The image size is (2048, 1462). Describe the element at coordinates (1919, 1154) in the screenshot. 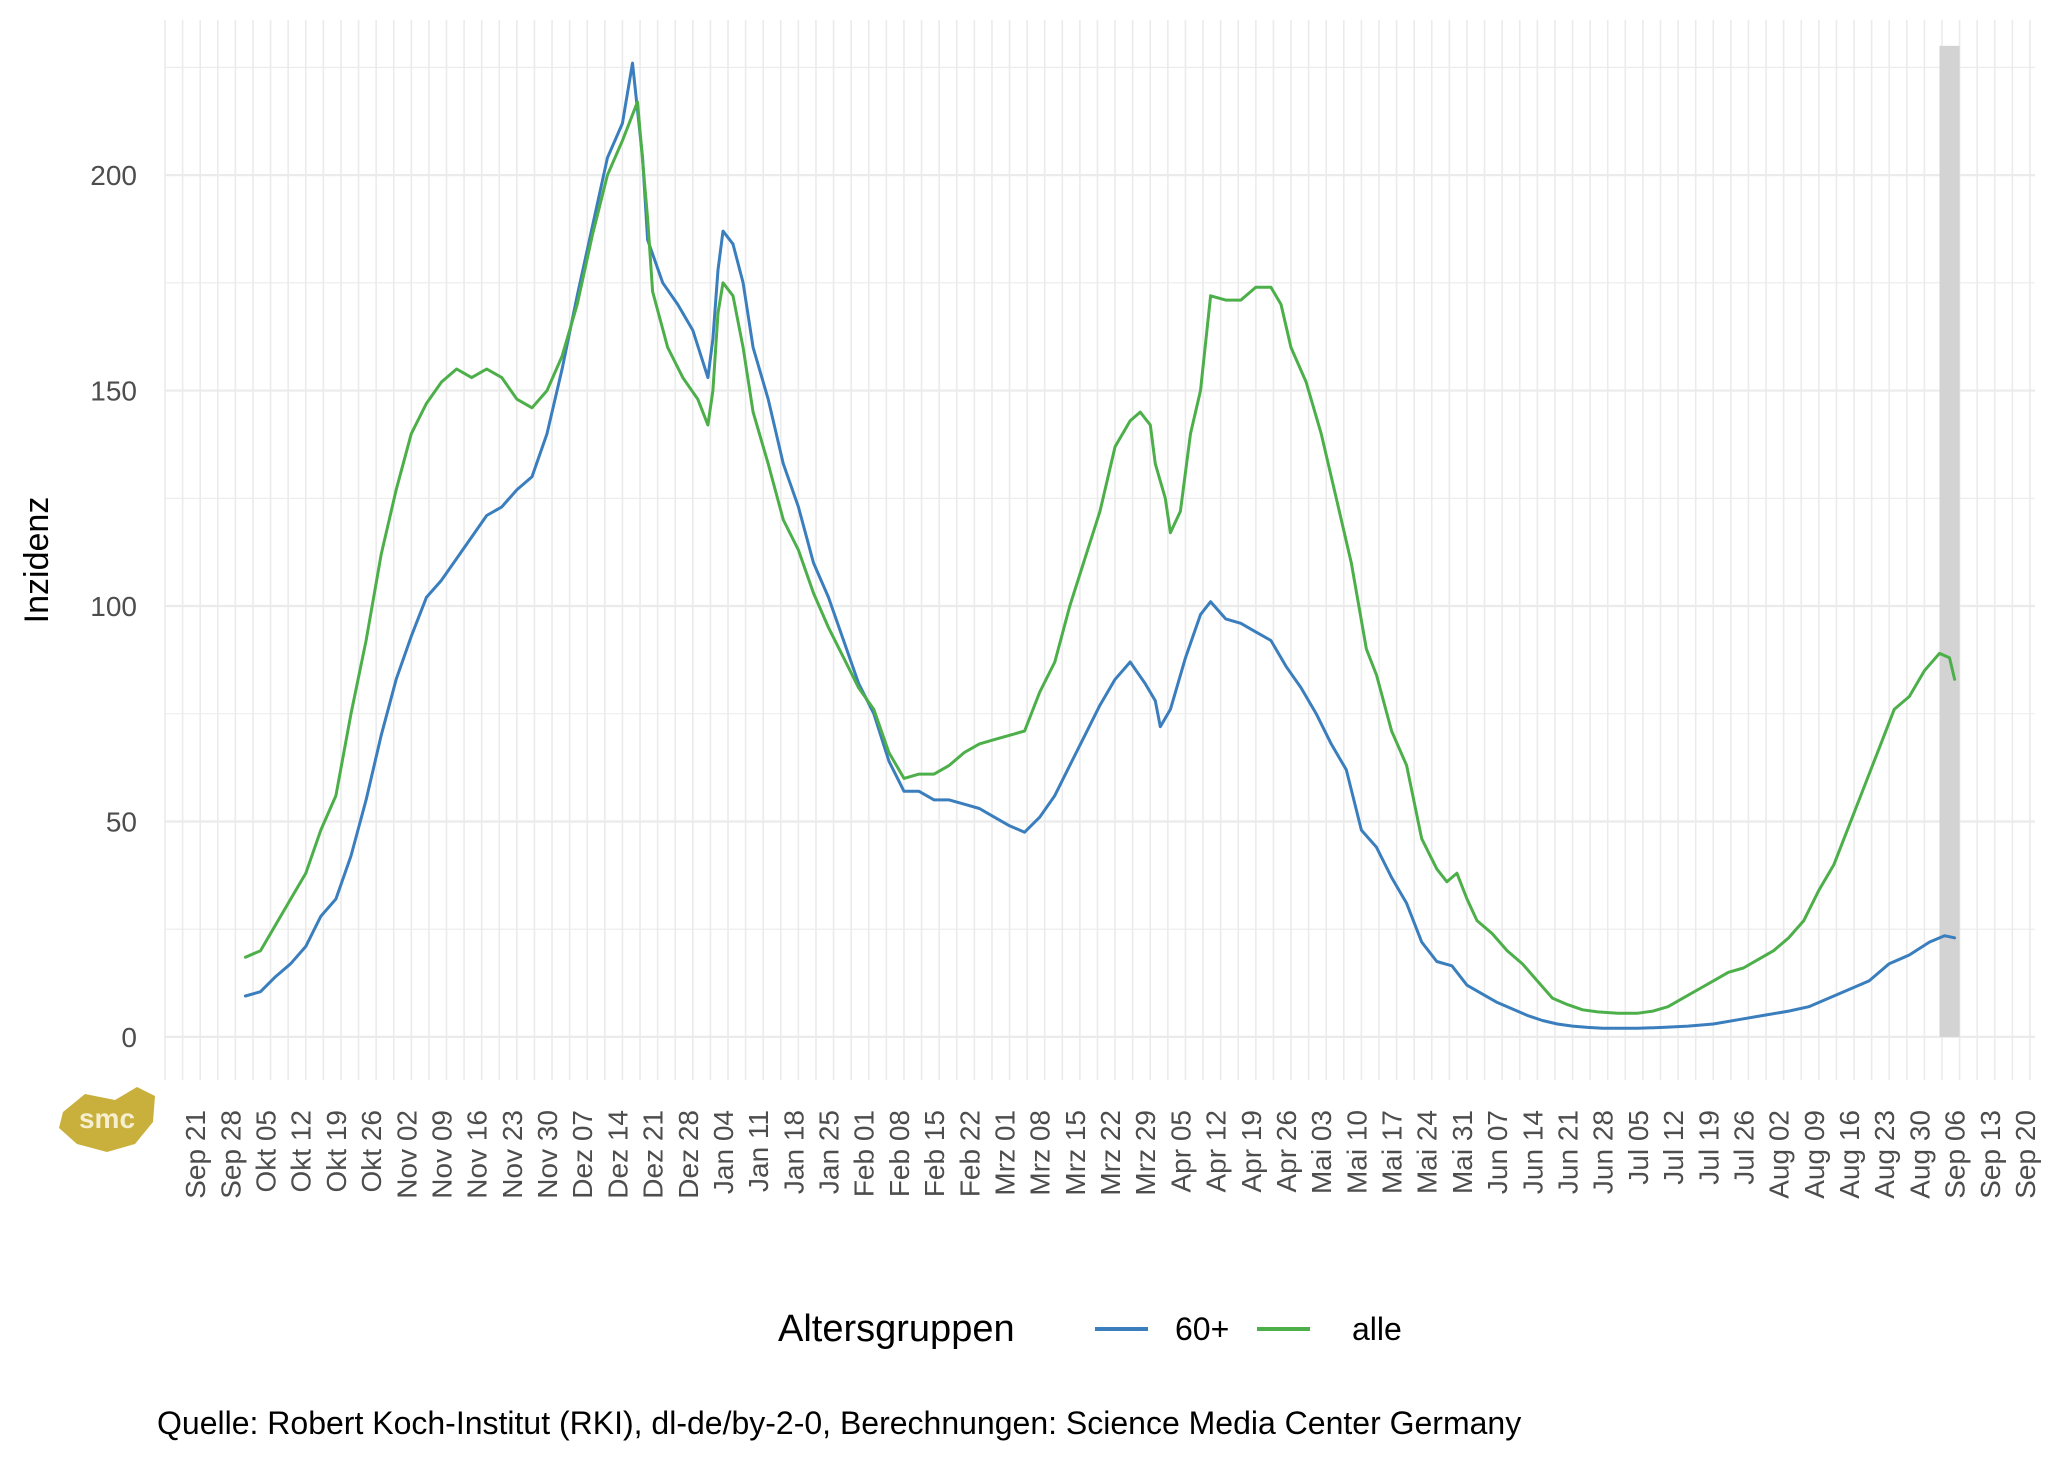

I see `x-tick-label: Aug 30` at that location.